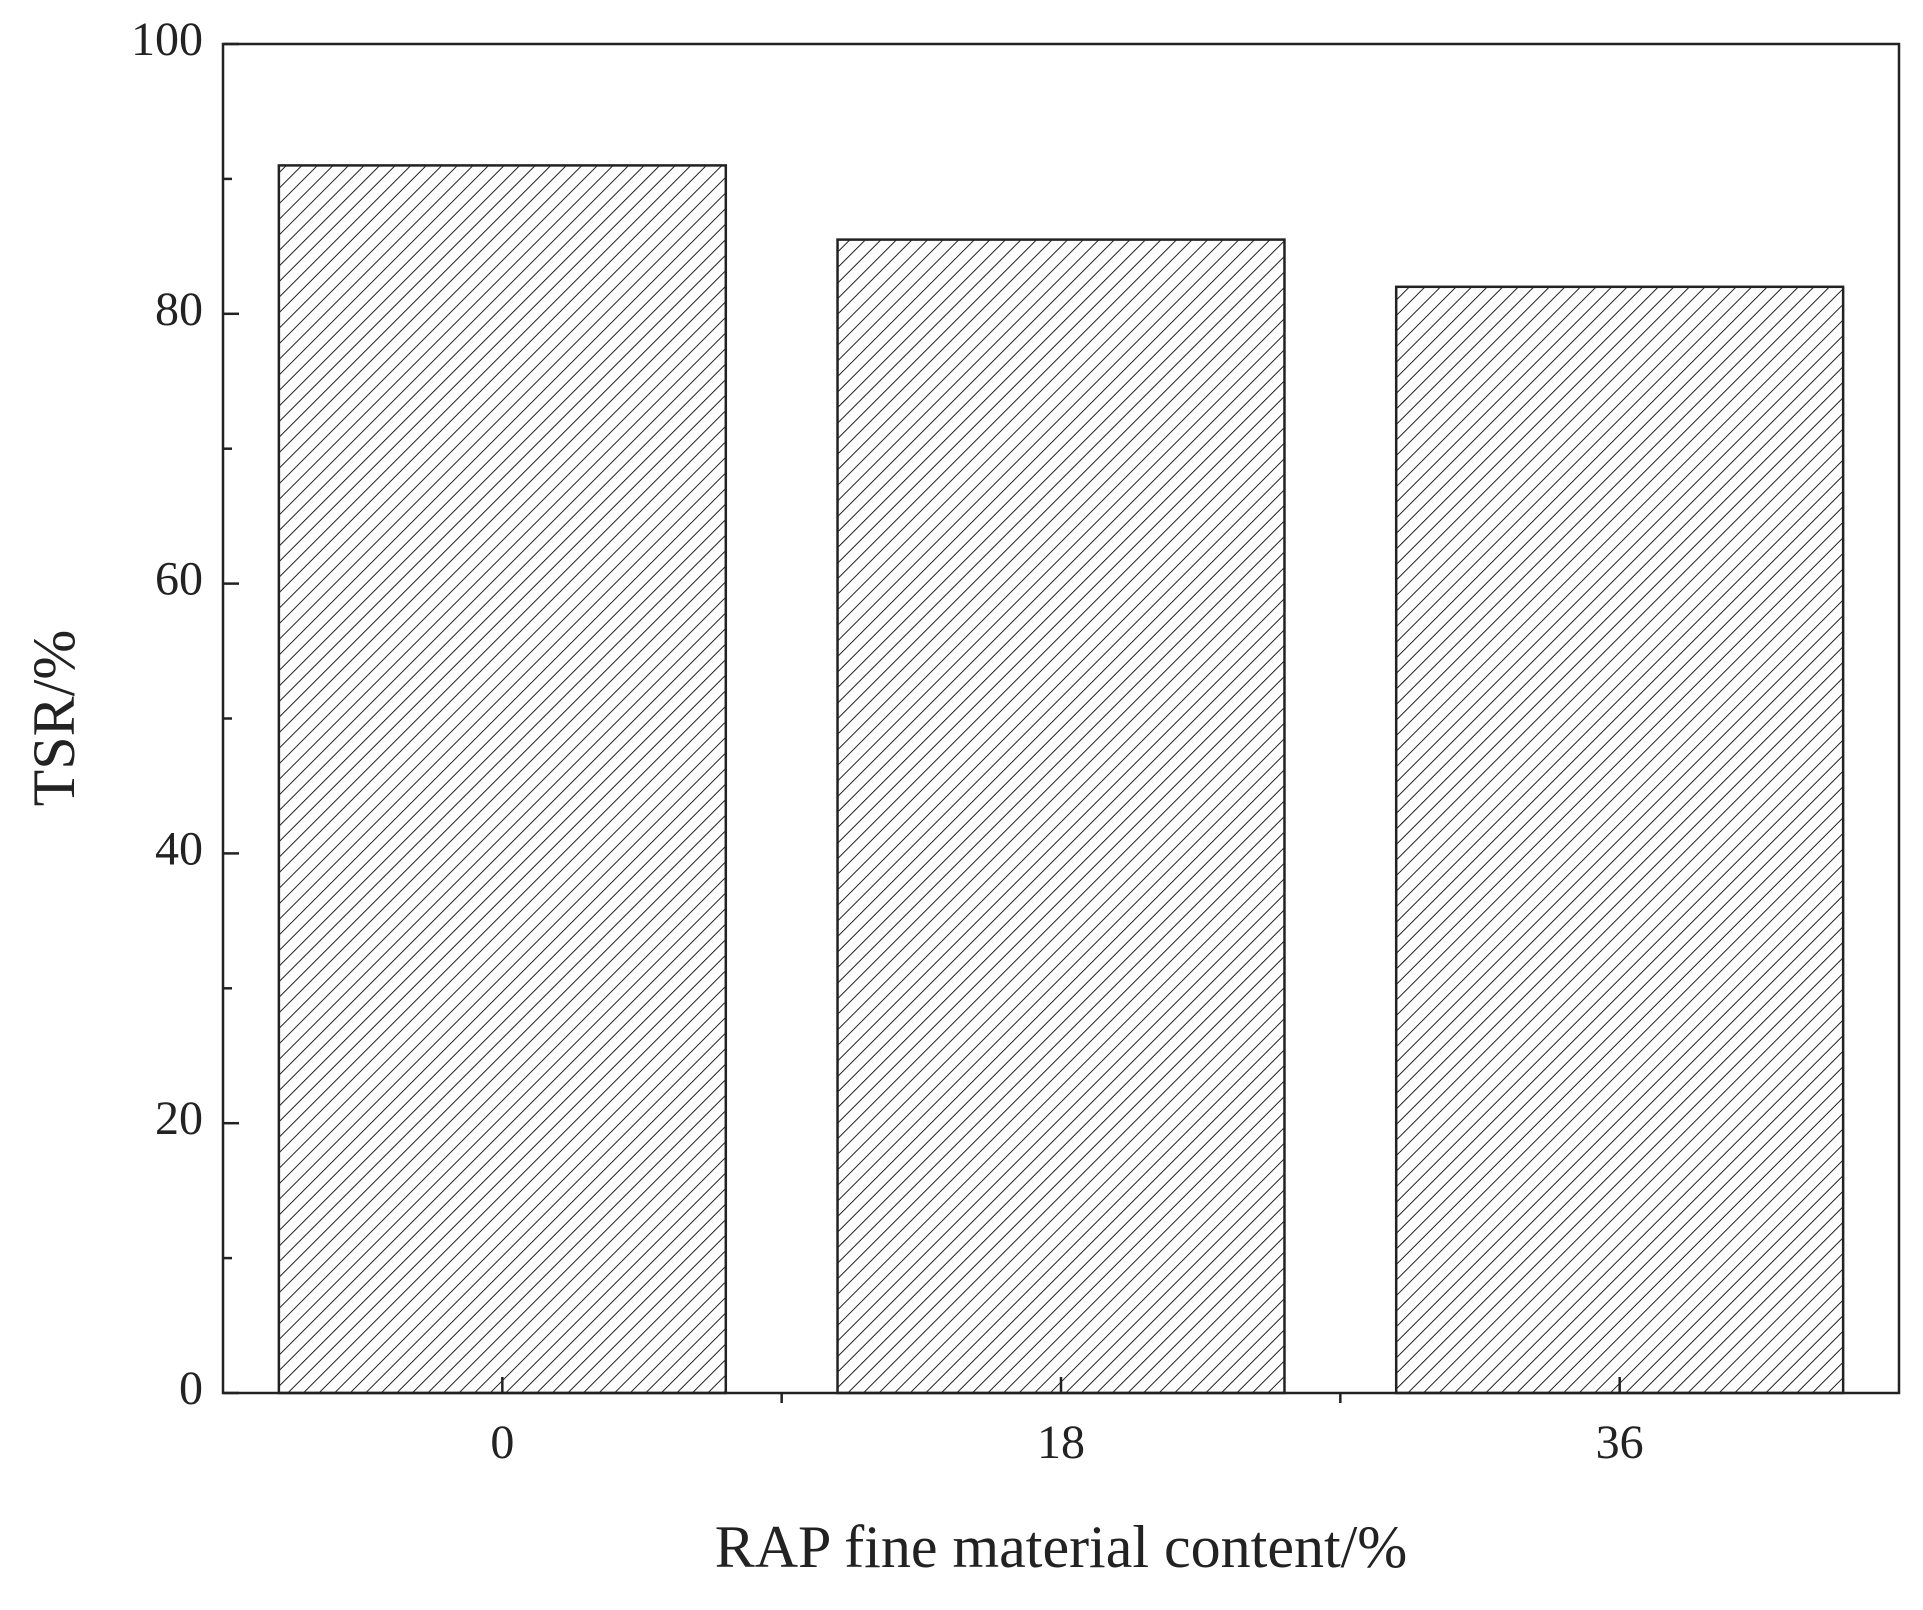 This screenshot has width=1923, height=1610. Describe the element at coordinates (179, 848) in the screenshot. I see `y-tick-label: 40` at that location.